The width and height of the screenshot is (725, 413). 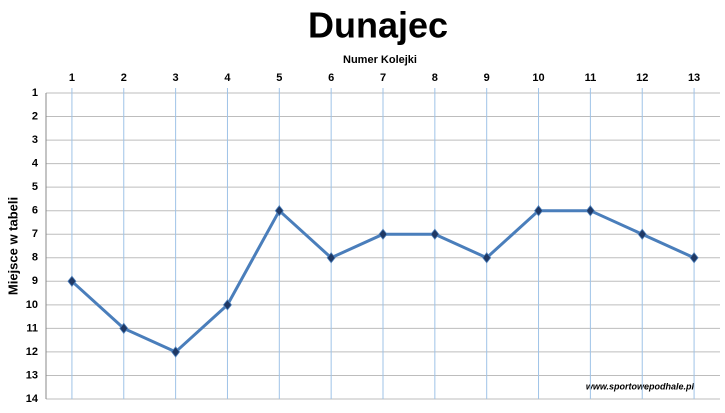 What do you see at coordinates (279, 78) in the screenshot?
I see `x-tick-label: 5` at bounding box center [279, 78].